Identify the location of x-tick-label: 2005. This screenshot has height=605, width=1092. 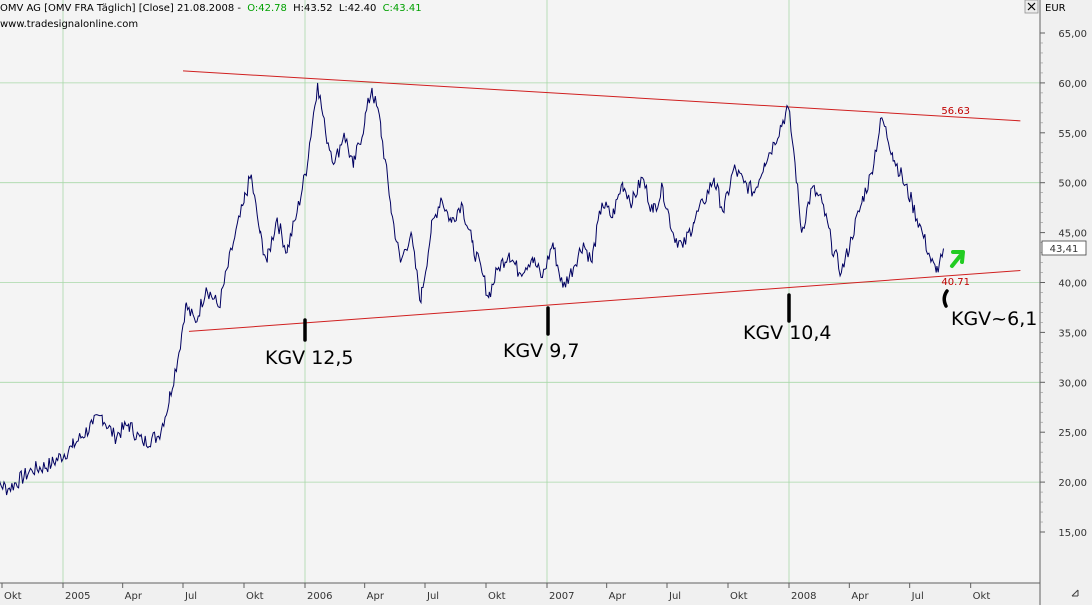
(77, 596).